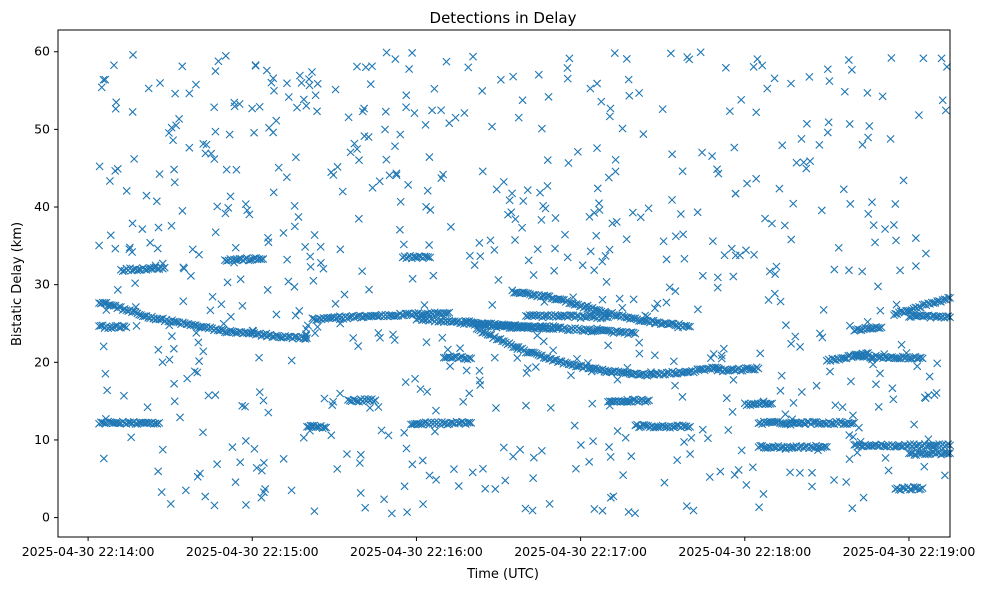 The height and width of the screenshot is (590, 982). I want to click on y-tick-label: 0, so click(46, 517).